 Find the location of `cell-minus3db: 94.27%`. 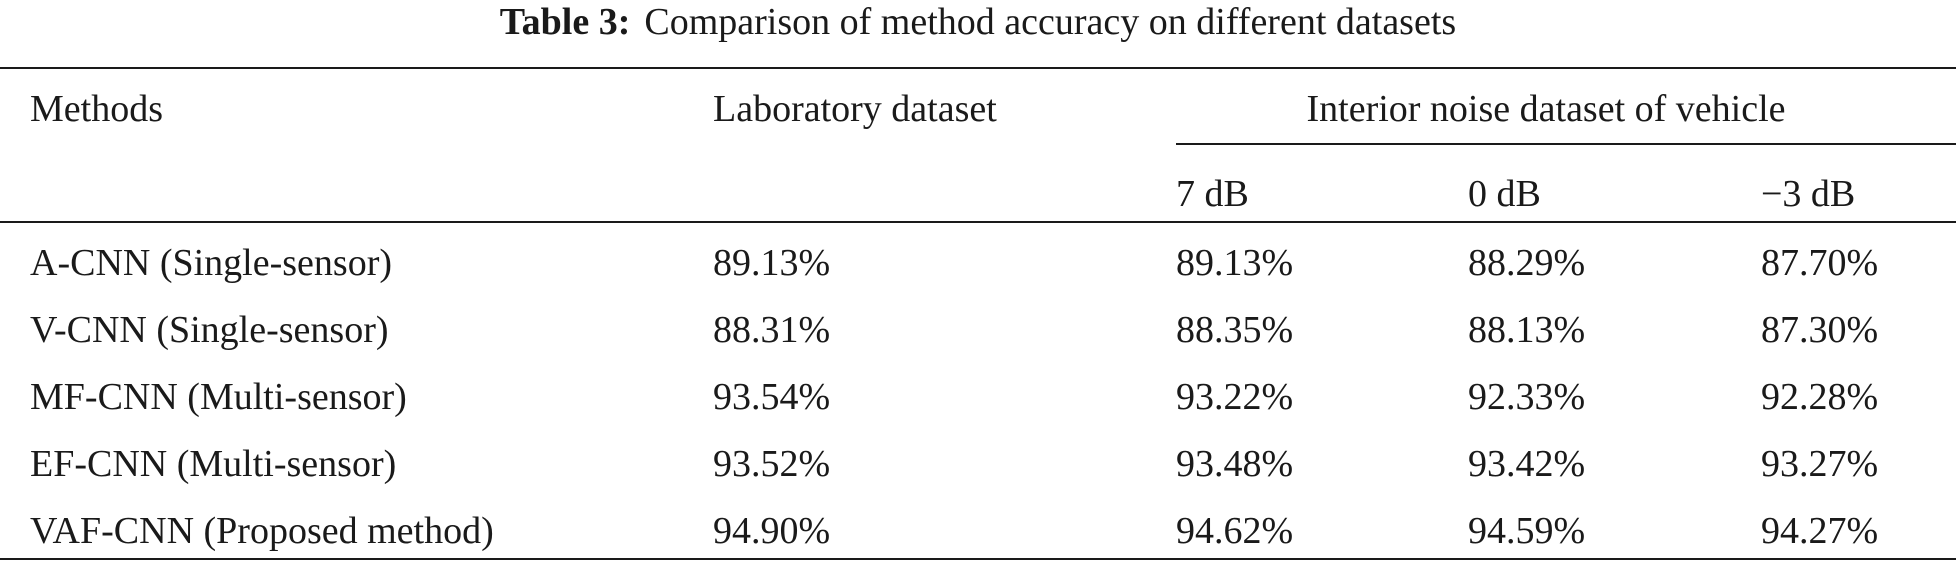

cell-minus3db: 94.27% is located at coordinates (1820, 531).